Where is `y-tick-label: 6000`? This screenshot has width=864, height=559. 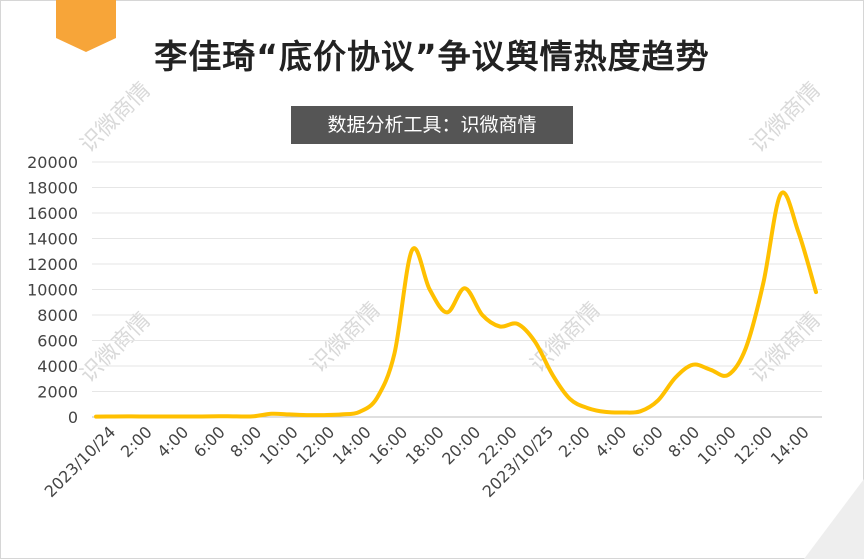 y-tick-label: 6000 is located at coordinates (57, 341).